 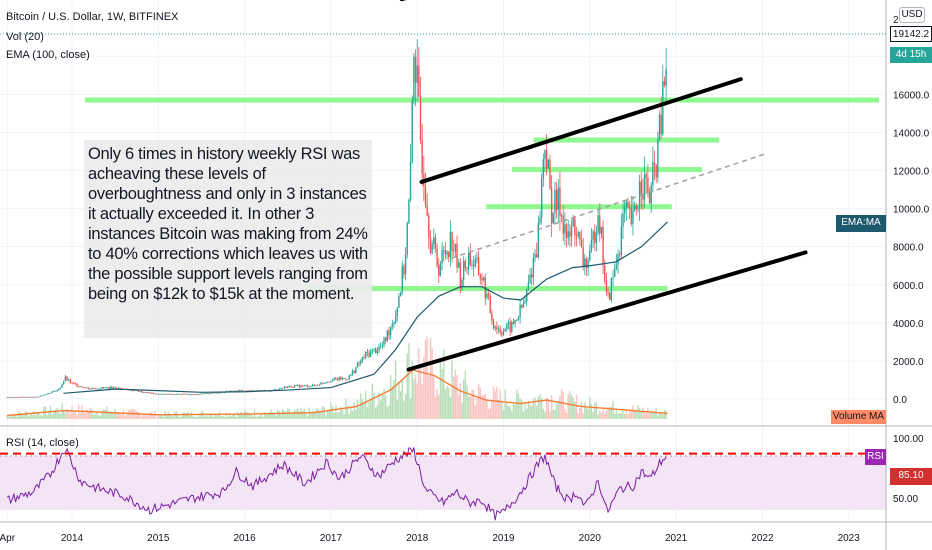 What do you see at coordinates (244, 538) in the screenshot?
I see `time-tick-label: 2016` at bounding box center [244, 538].